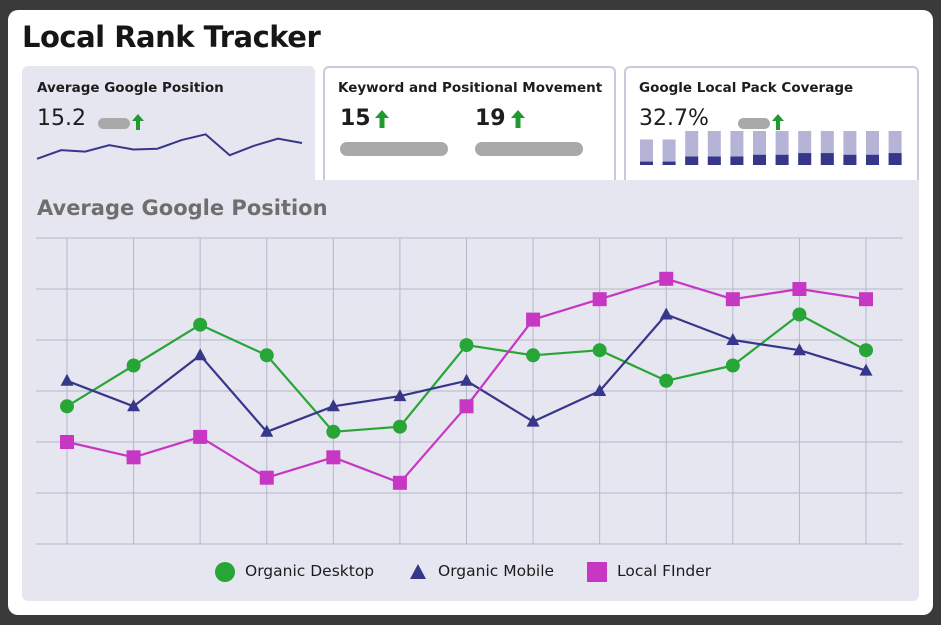 The image size is (941, 625). I want to click on sparkline-line, so click(169, 146).